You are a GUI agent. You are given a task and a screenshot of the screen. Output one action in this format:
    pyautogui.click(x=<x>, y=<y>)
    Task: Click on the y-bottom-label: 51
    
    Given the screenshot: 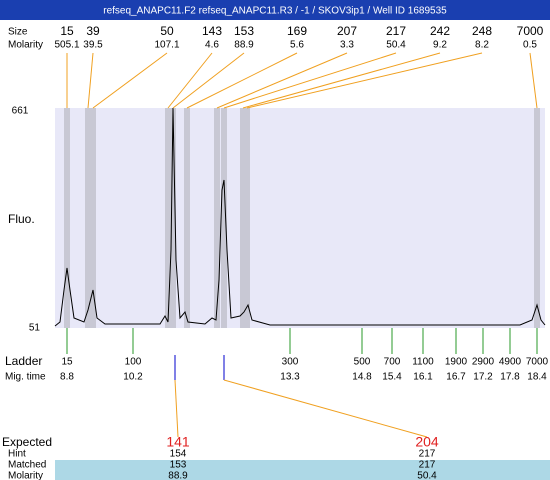 What is the action you would take?
    pyautogui.click(x=35, y=328)
    